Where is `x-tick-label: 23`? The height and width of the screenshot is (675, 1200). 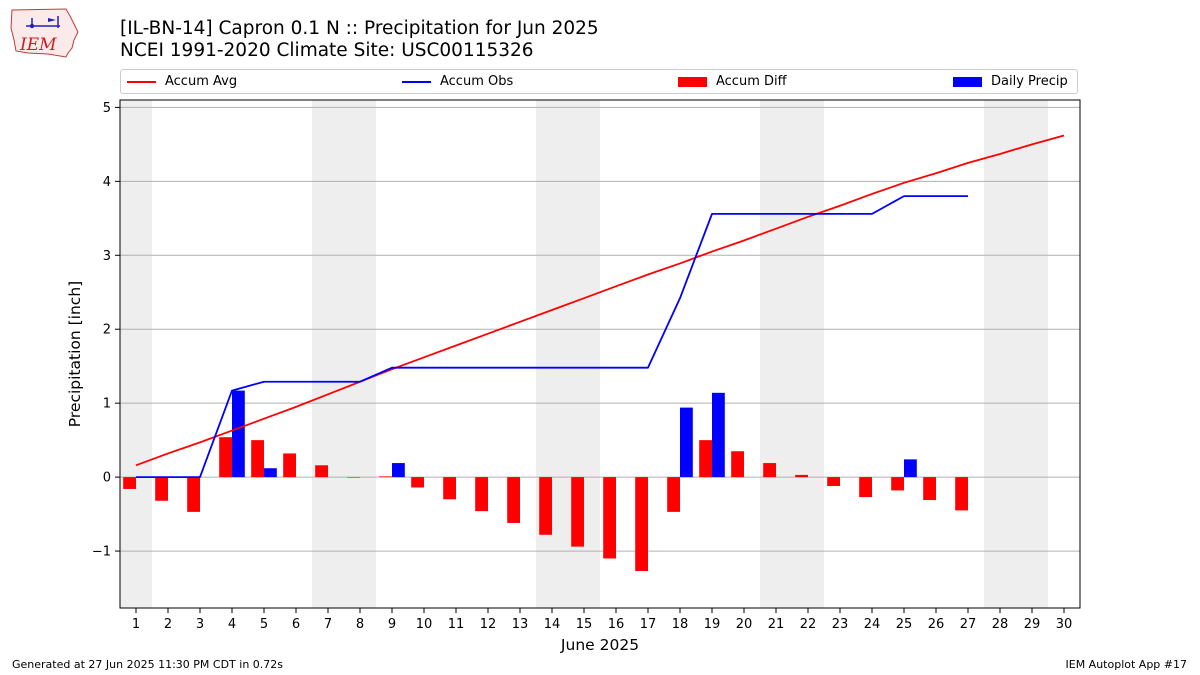
x-tick-label: 23 is located at coordinates (840, 624).